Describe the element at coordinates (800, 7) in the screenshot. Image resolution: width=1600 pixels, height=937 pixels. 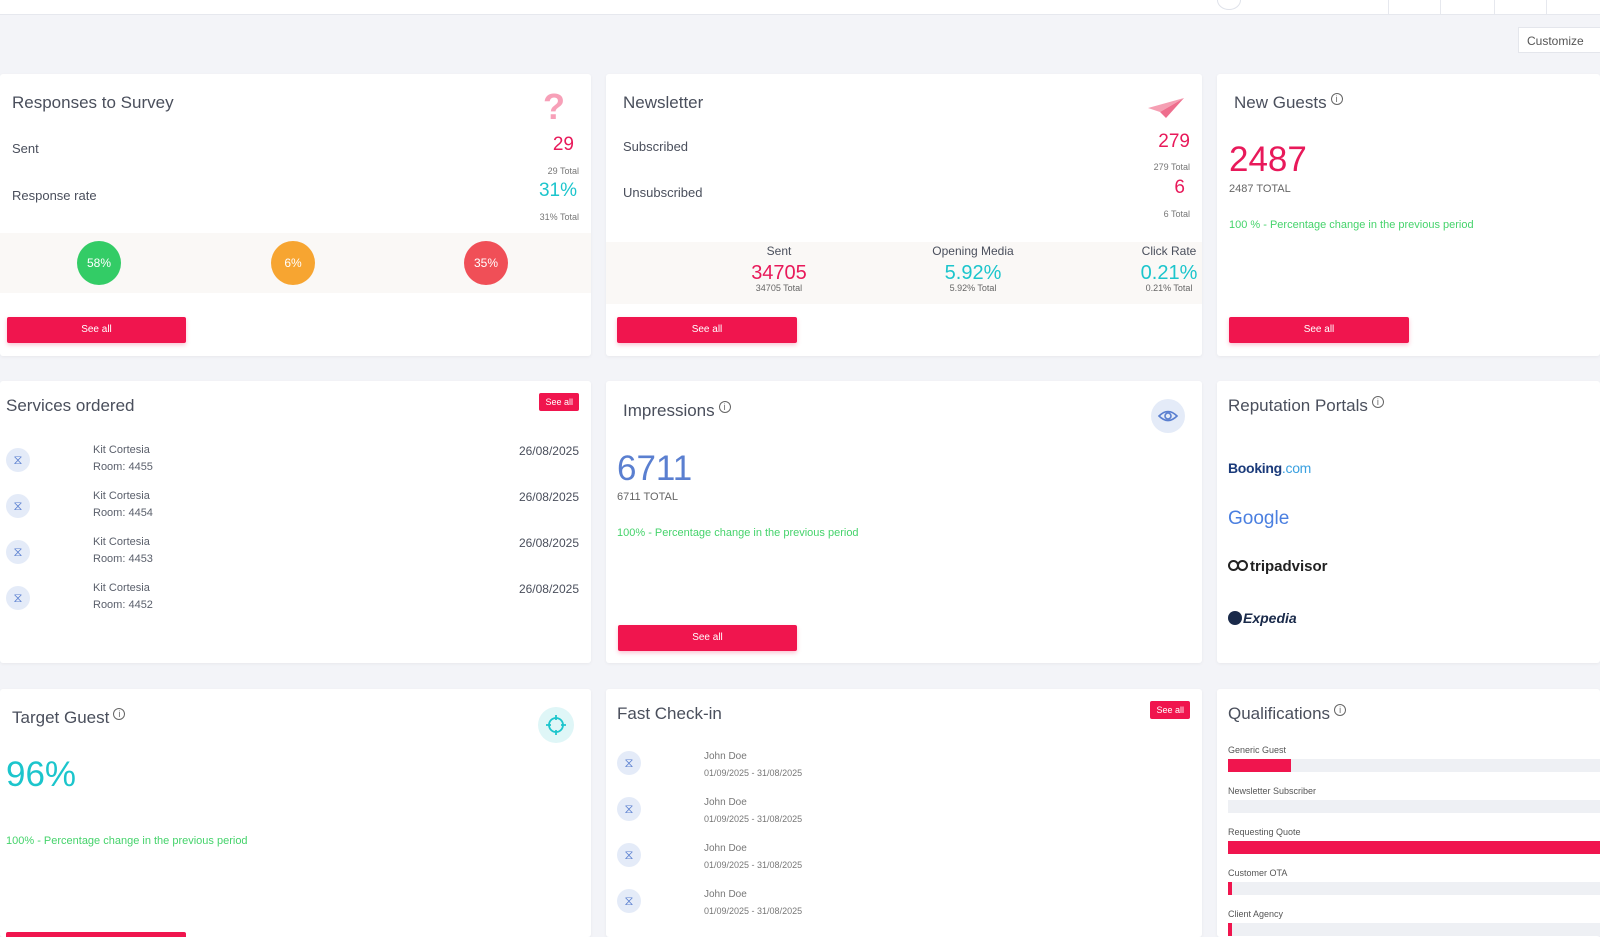
I see `top-bar` at that location.